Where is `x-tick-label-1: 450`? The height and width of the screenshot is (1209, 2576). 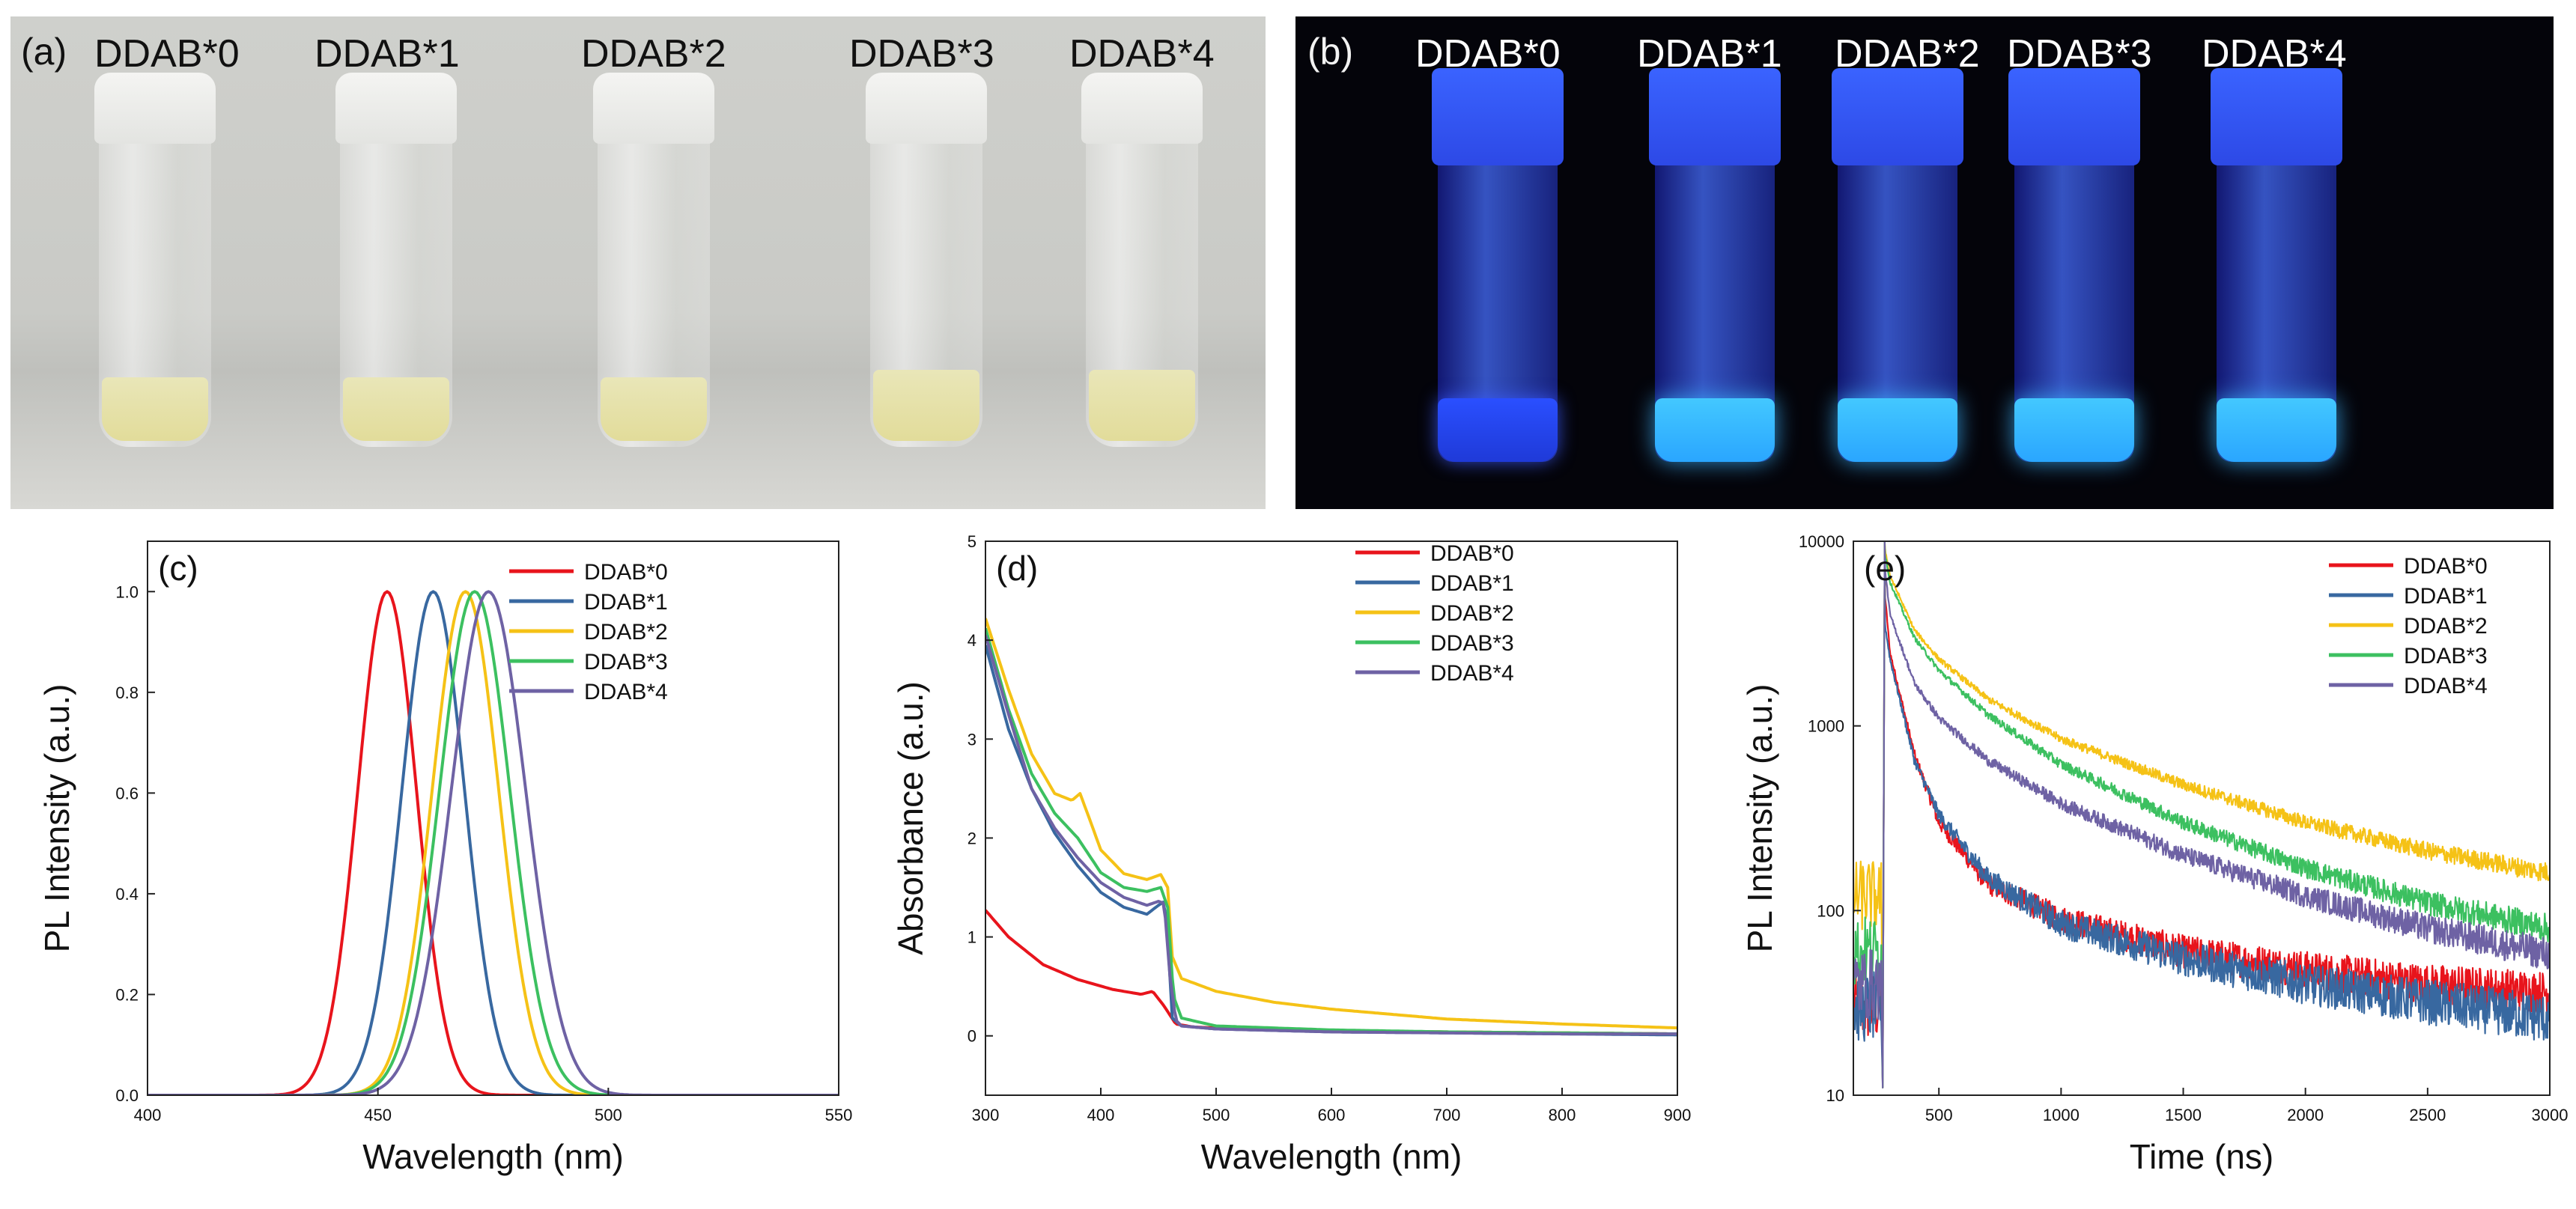 x-tick-label-1: 450 is located at coordinates (378, 1115).